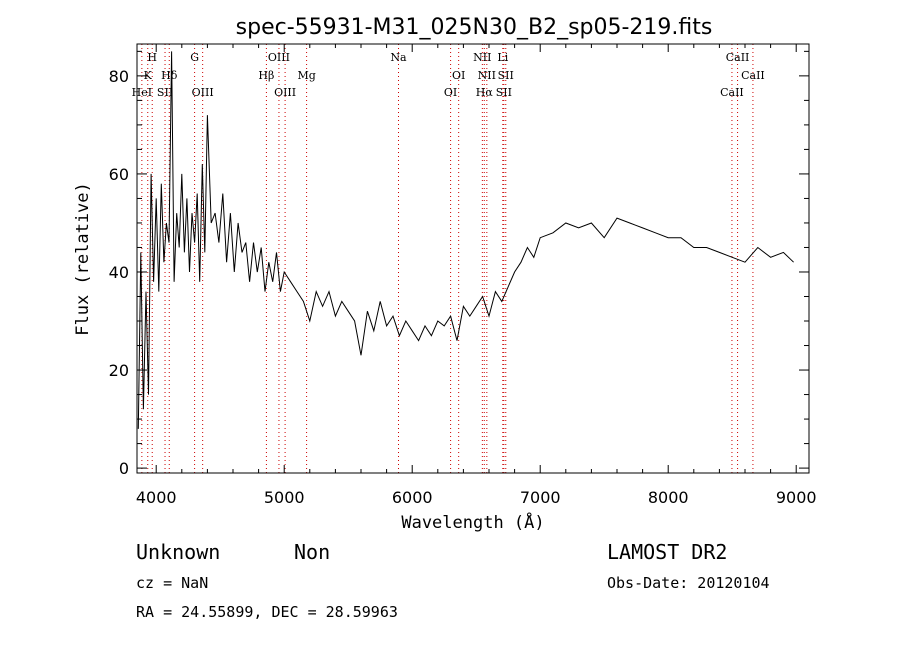 The height and width of the screenshot is (650, 900). I want to click on y-axis-label: Flux (relative), so click(83, 259).